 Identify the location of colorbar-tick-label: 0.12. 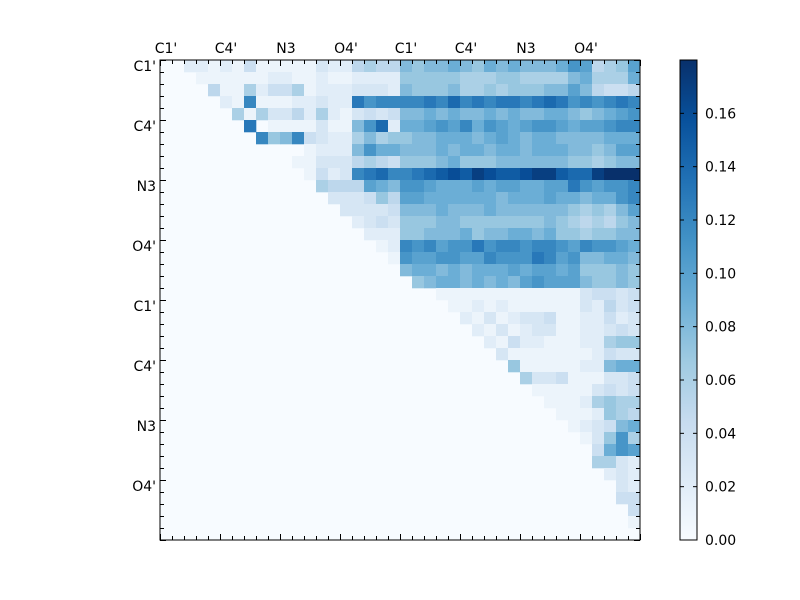
(720, 221).